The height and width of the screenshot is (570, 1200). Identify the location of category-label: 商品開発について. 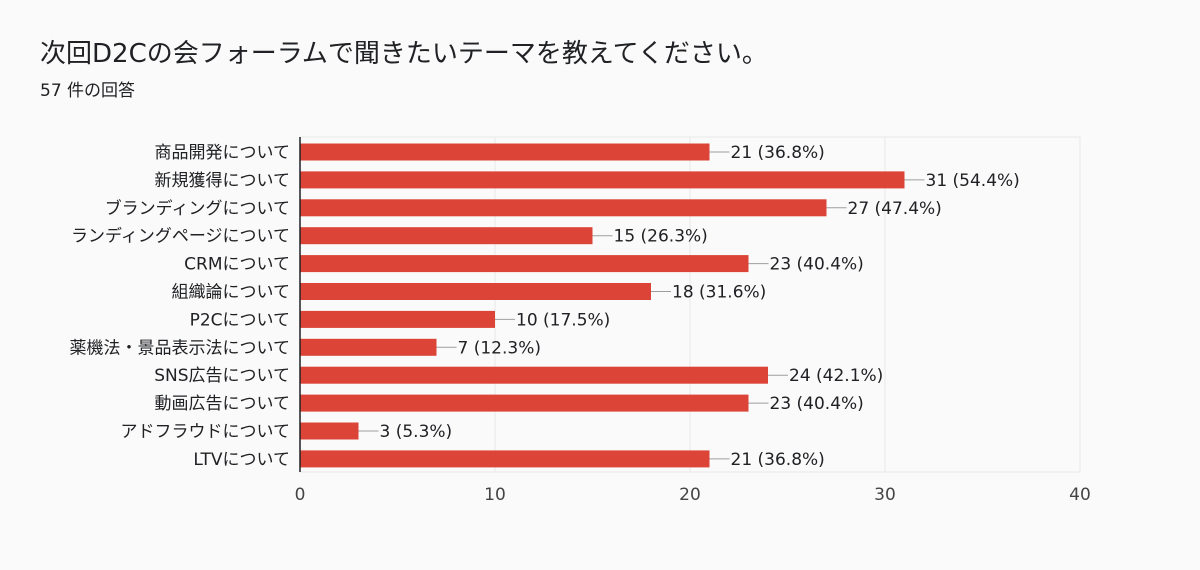
(223, 153).